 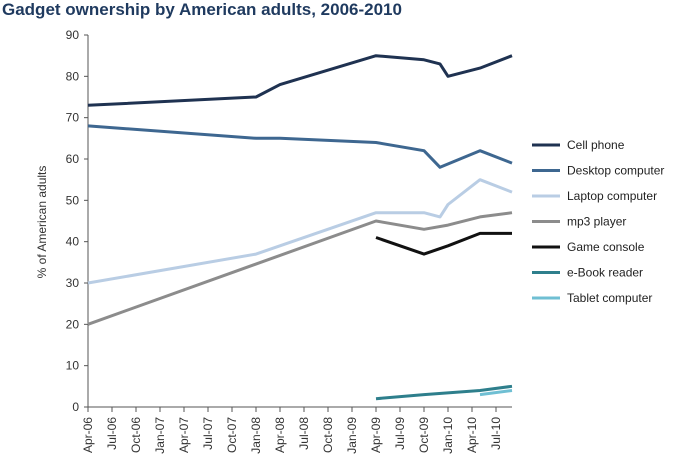 What do you see at coordinates (606, 247) in the screenshot?
I see `legend-label-game-console: Game console` at bounding box center [606, 247].